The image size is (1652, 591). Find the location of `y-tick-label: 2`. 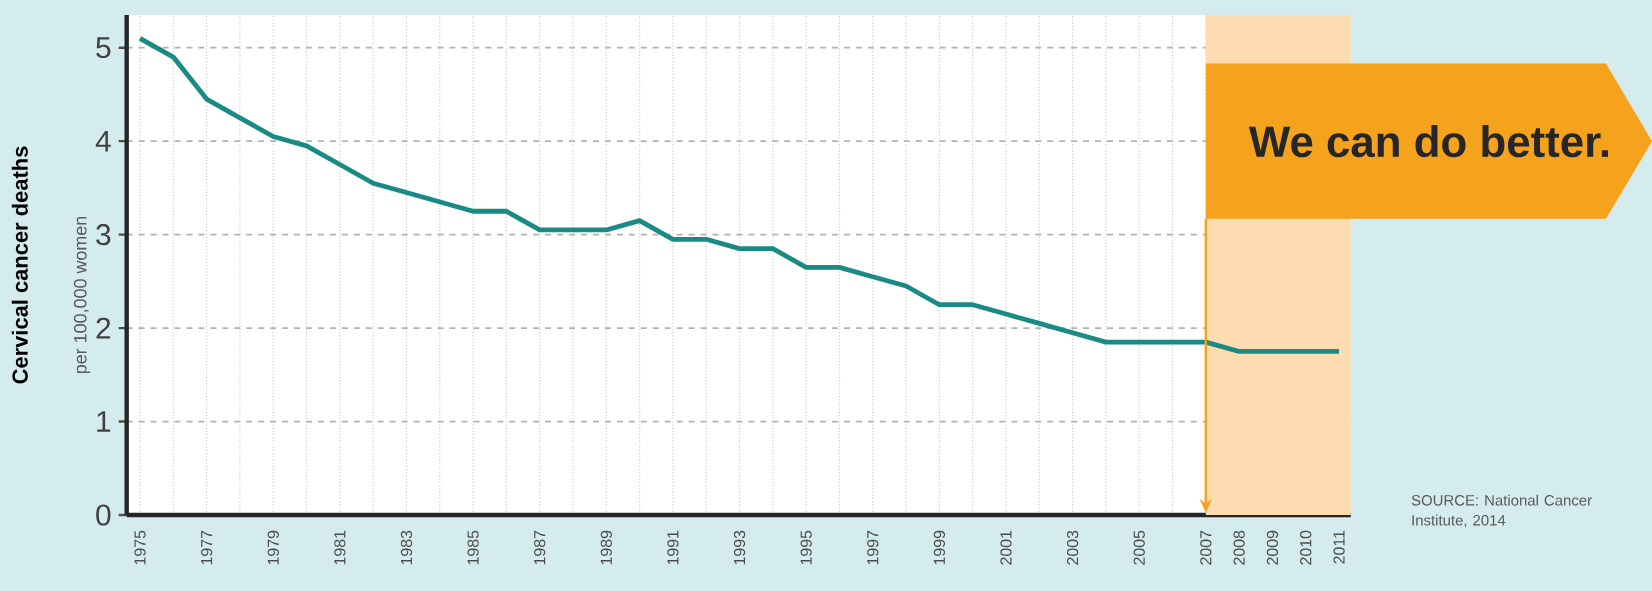

y-tick-label: 2 is located at coordinates (103, 328).